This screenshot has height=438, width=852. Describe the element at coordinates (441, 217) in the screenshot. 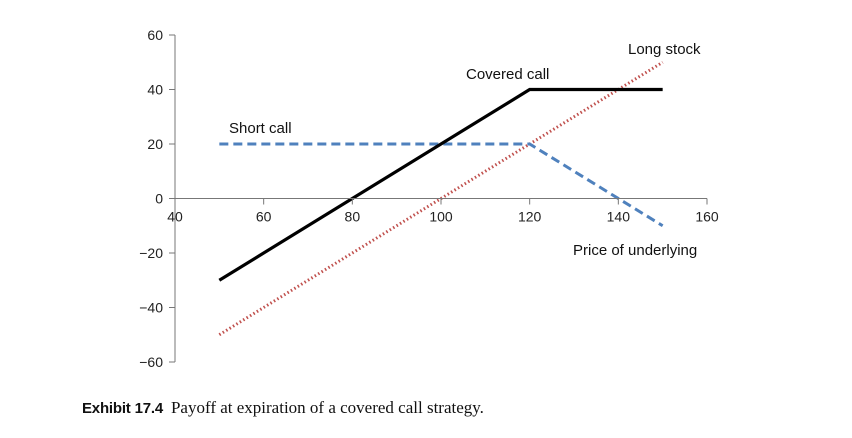

I see `x-tick-label: 100` at that location.